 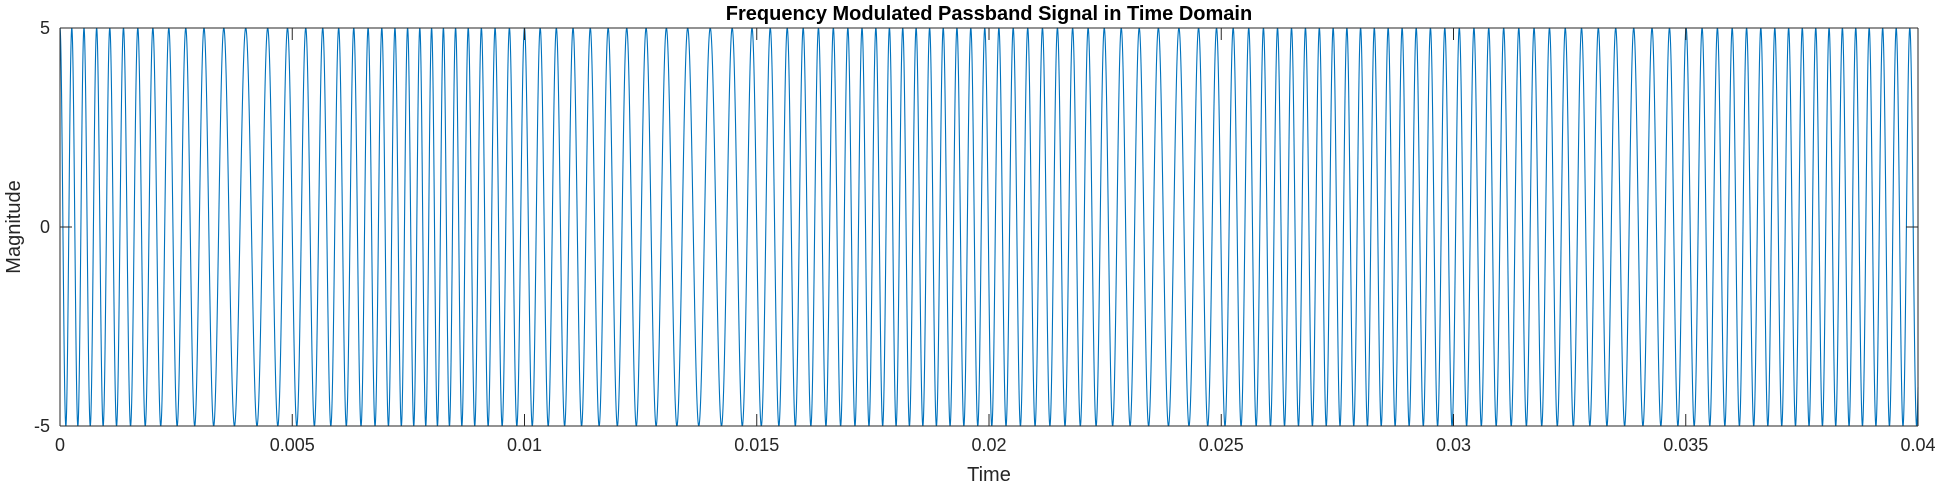 I want to click on x-tick-label: 0.01, so click(x=524, y=445).